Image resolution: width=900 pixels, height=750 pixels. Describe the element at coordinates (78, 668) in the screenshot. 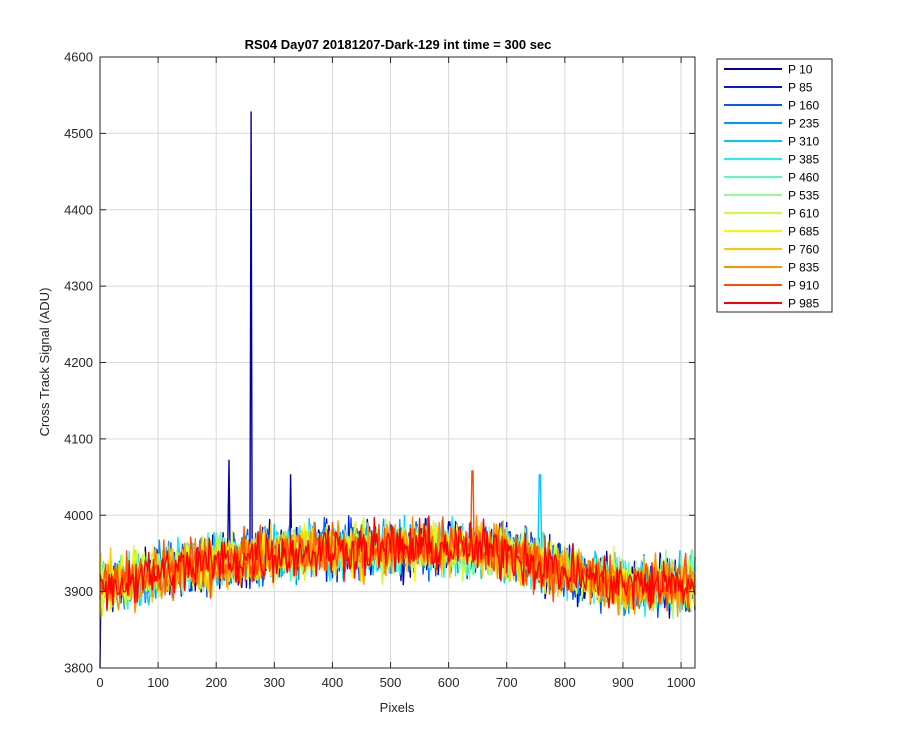

I see `y-tick-label: 3800` at that location.